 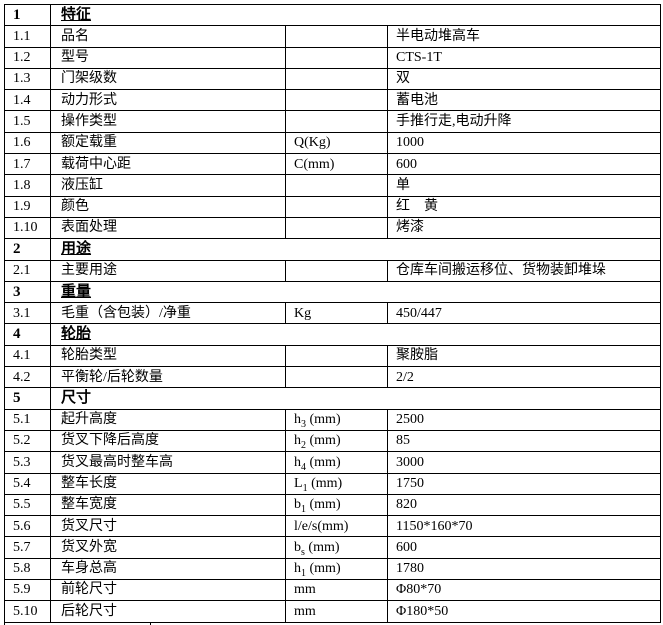 I want to click on row-number: 1.3, so click(x=27, y=79).